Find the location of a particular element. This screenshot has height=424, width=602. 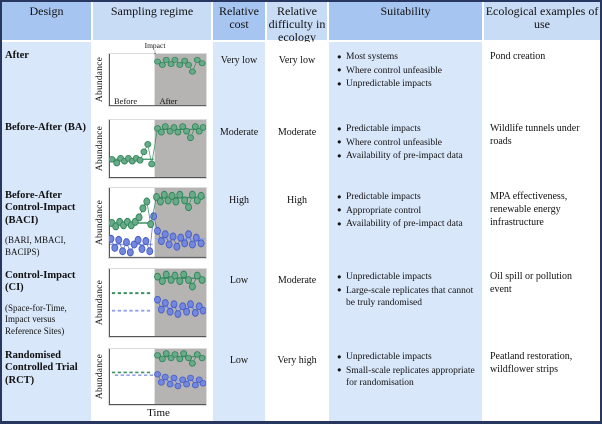

sampling-chart-ci: Abundance is located at coordinates (152, 302).